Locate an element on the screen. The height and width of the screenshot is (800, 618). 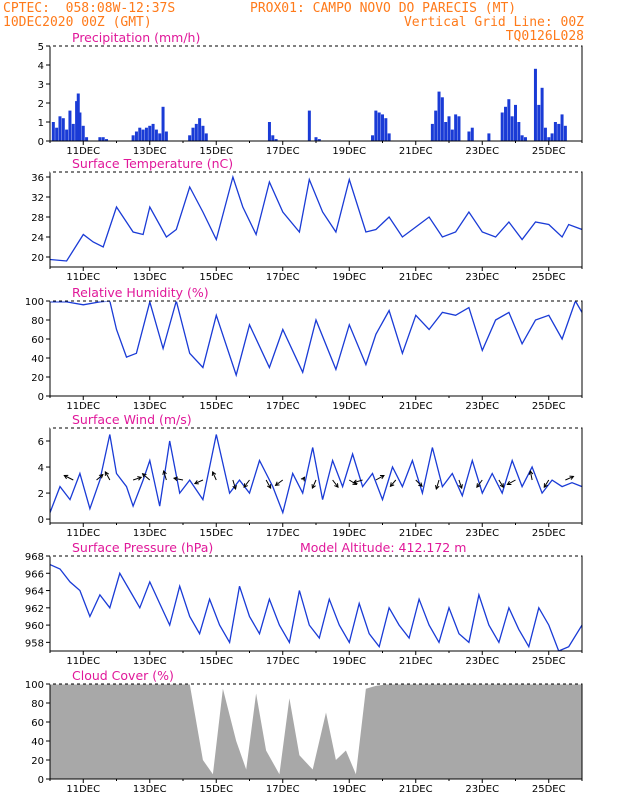
precipitation-ytick-label: 5 is located at coordinates (41, 47).